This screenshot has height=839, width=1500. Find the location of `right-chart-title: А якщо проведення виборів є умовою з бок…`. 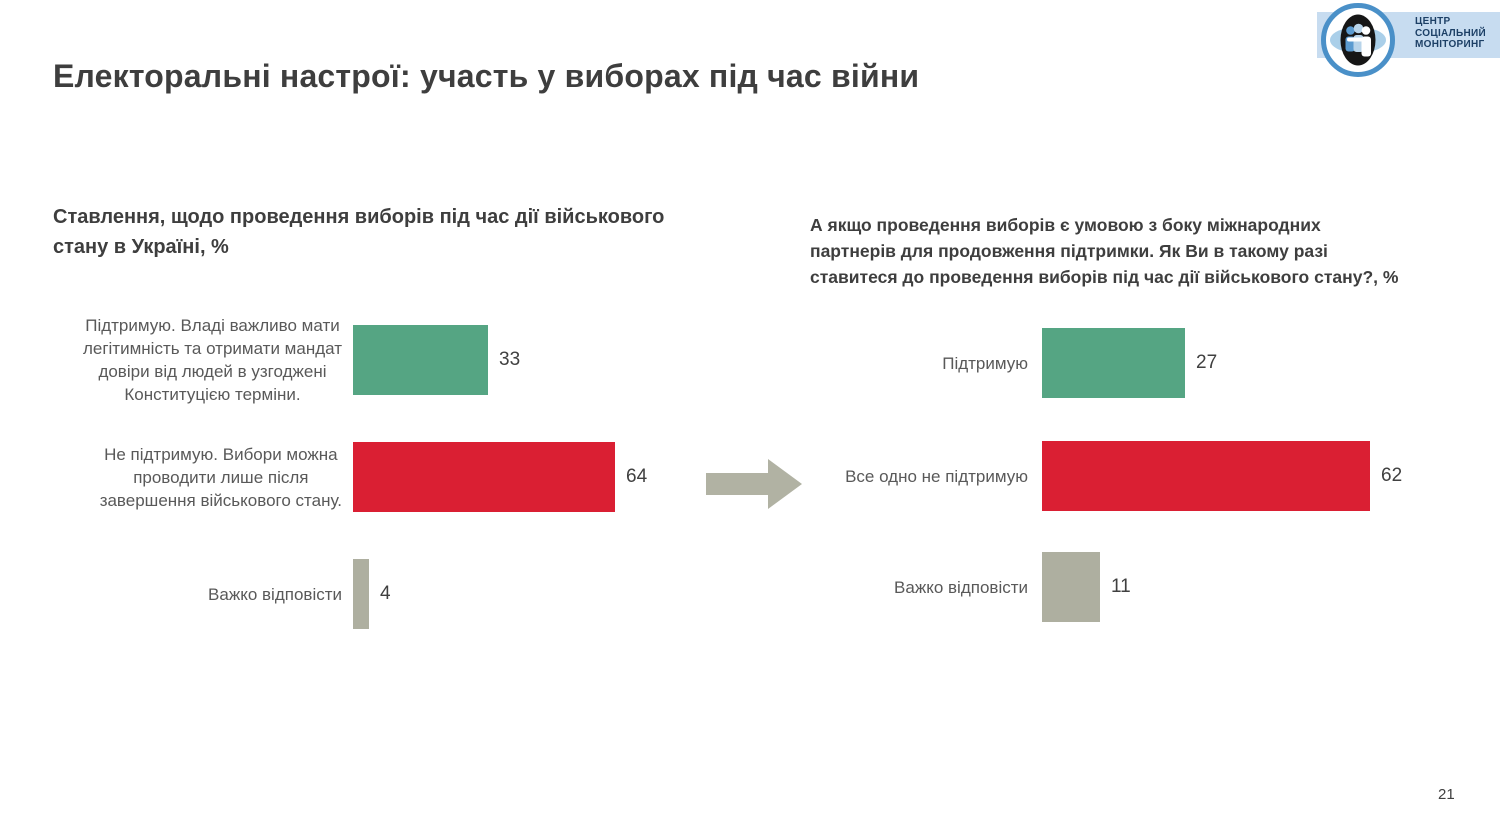

right-chart-title: А якщо проведення виборів є умовою з бок… is located at coordinates (1104, 251).